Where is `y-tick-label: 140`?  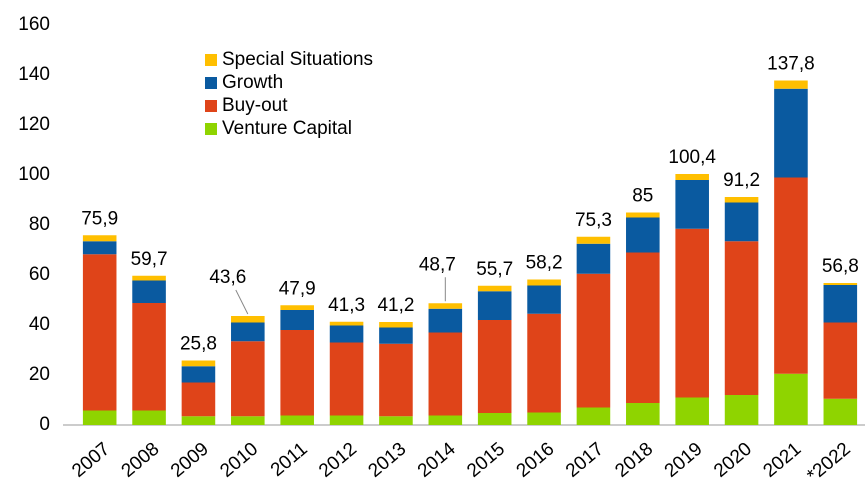
y-tick-label: 140 is located at coordinates (34, 74).